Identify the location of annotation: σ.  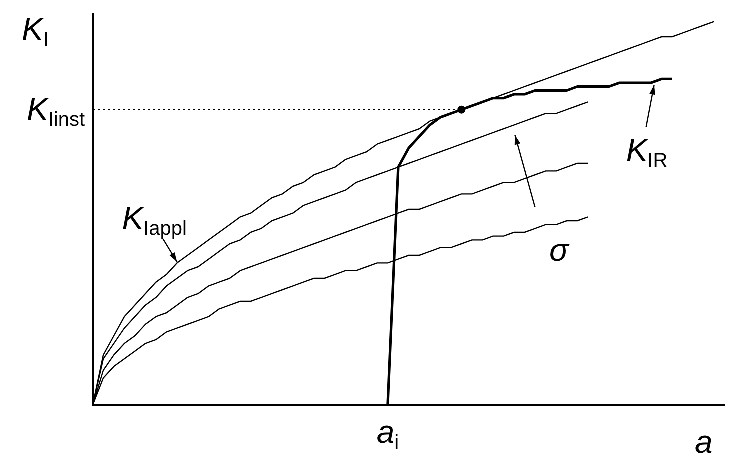
(560, 250).